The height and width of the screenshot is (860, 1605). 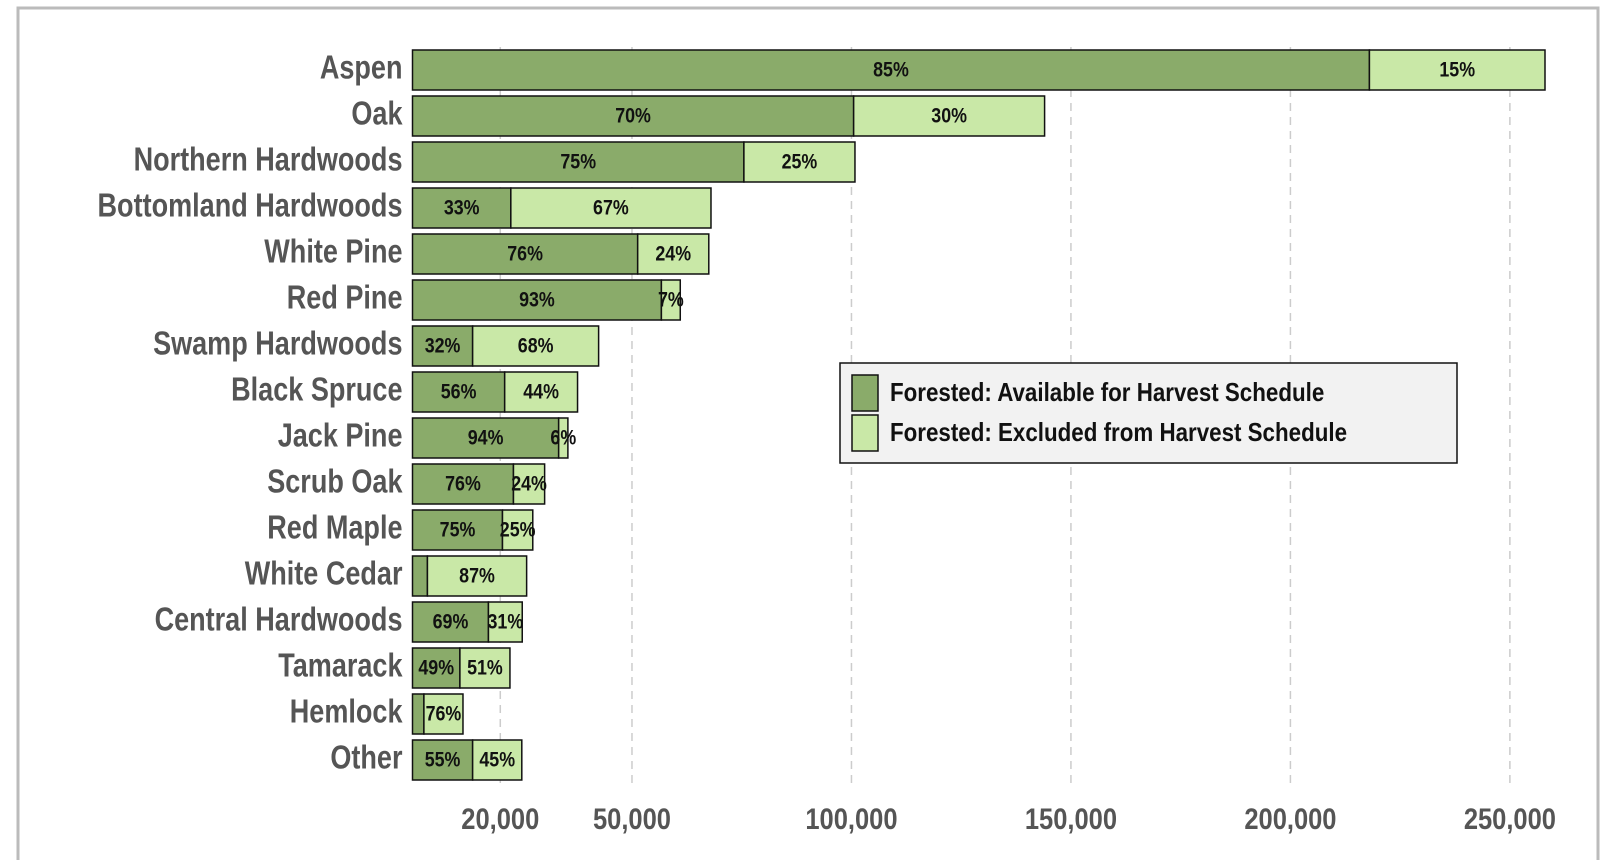 I want to click on segment-label: 93%, so click(x=537, y=300).